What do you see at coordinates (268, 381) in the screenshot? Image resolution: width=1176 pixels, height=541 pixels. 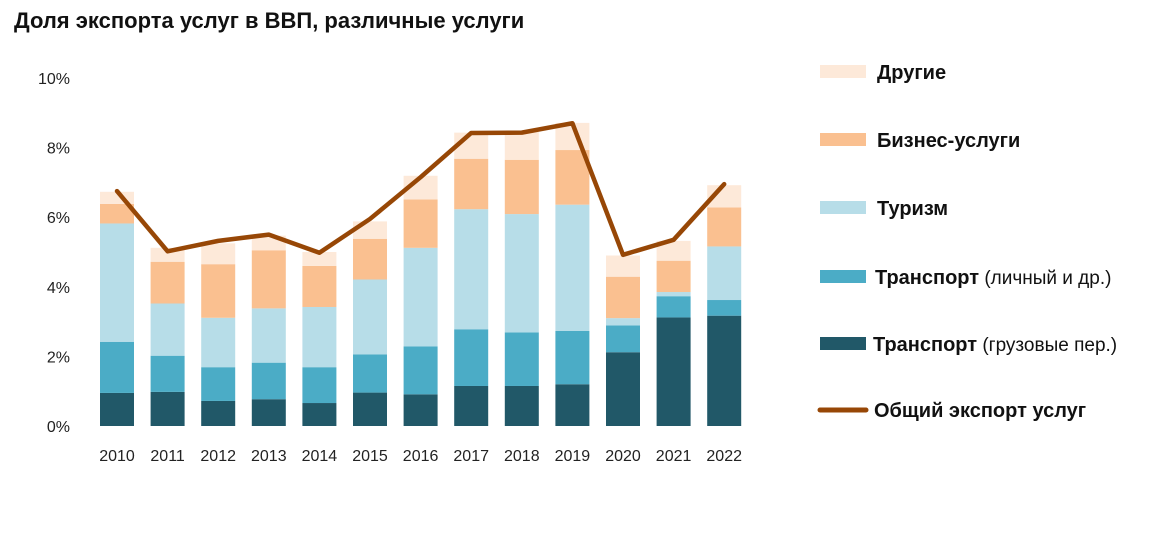 I see `bar-segment-1-2013` at bounding box center [268, 381].